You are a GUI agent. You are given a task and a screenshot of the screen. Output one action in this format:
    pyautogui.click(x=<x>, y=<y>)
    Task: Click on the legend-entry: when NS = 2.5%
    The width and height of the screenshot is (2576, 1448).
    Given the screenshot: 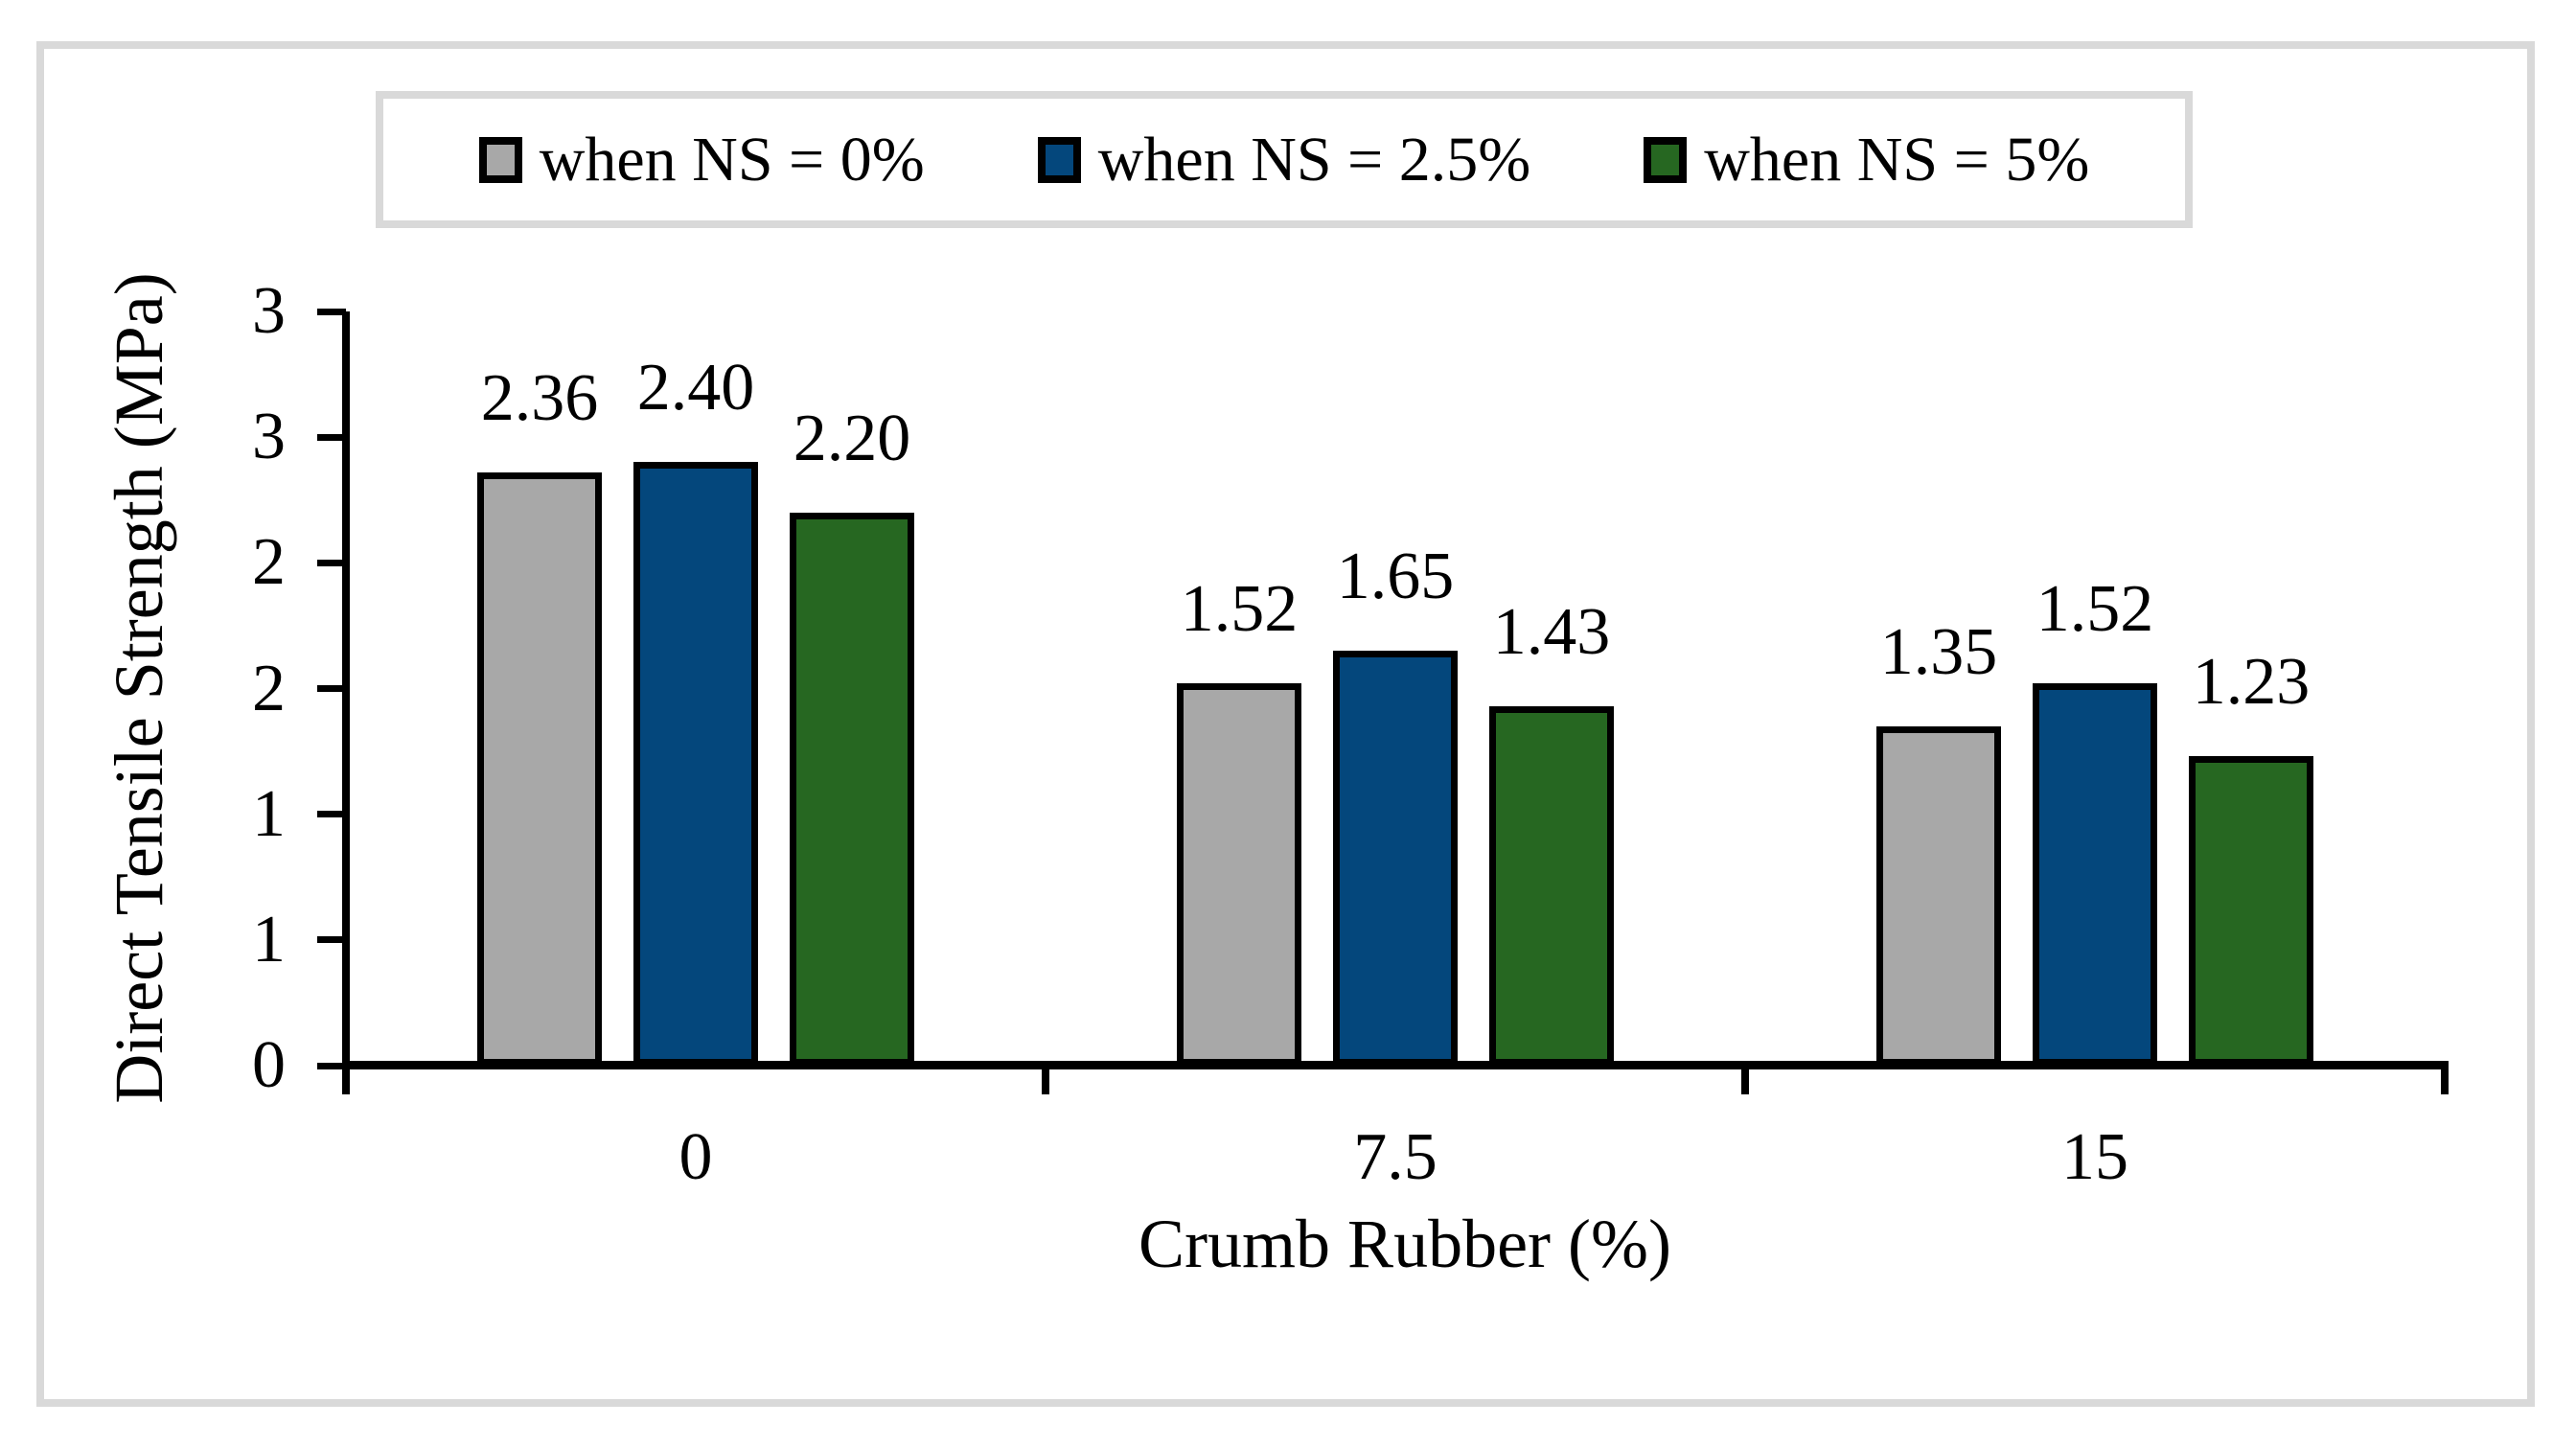 What is the action you would take?
    pyautogui.click(x=1284, y=159)
    